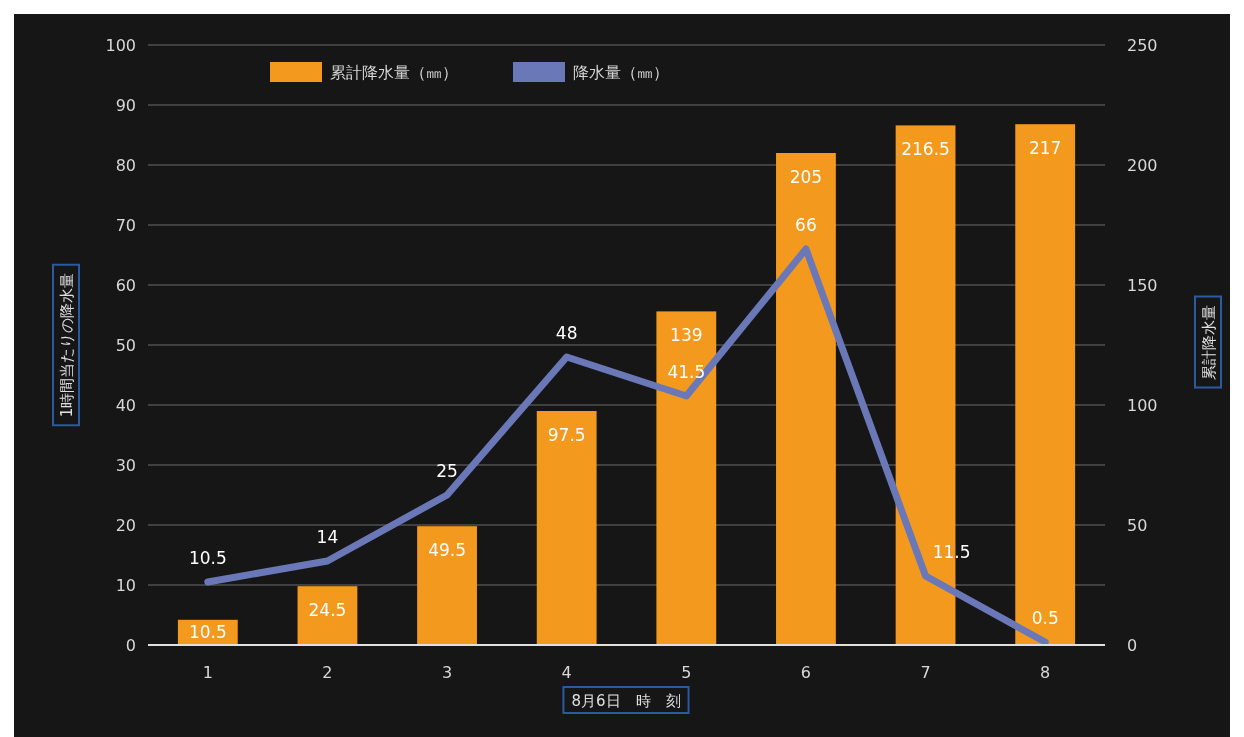 Image resolution: width=1244 pixels, height=737 pixels. Describe the element at coordinates (686, 672) in the screenshot. I see `x-tick-label: 5` at that location.